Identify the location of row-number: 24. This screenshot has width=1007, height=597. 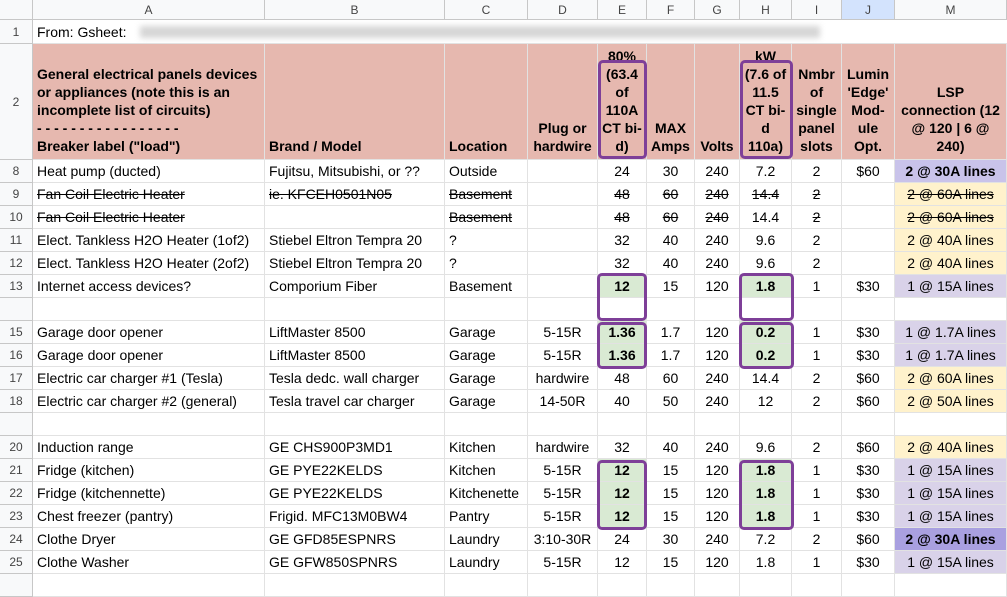
(16, 539).